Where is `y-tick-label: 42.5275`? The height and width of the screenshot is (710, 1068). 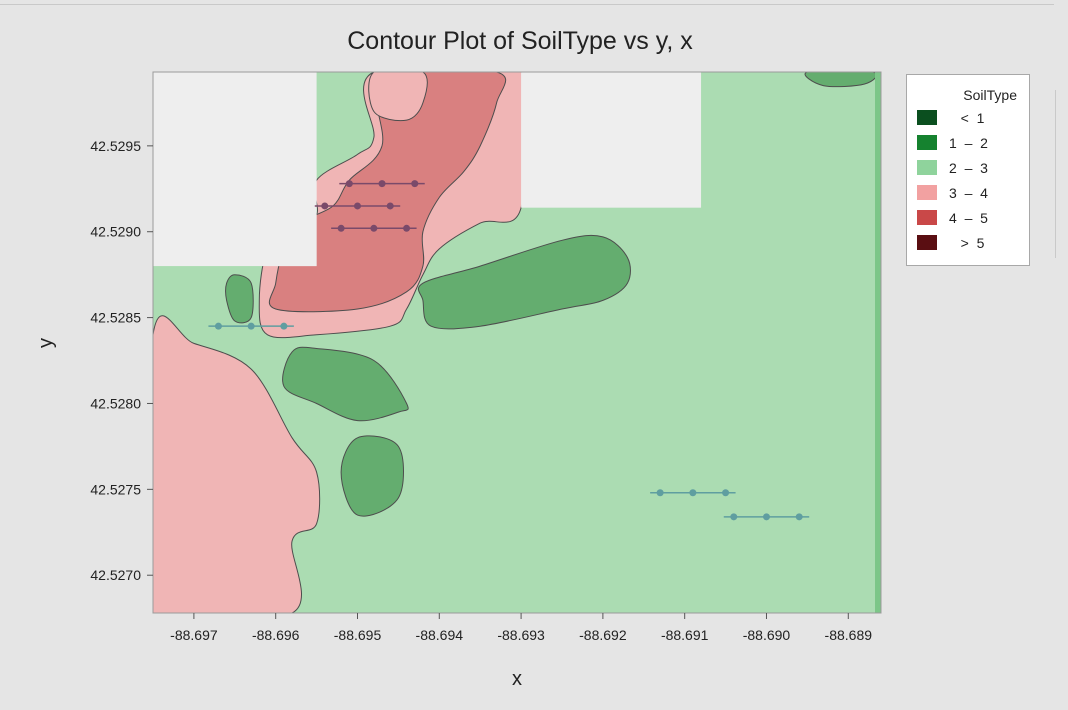 y-tick-label: 42.5275 is located at coordinates (115, 489).